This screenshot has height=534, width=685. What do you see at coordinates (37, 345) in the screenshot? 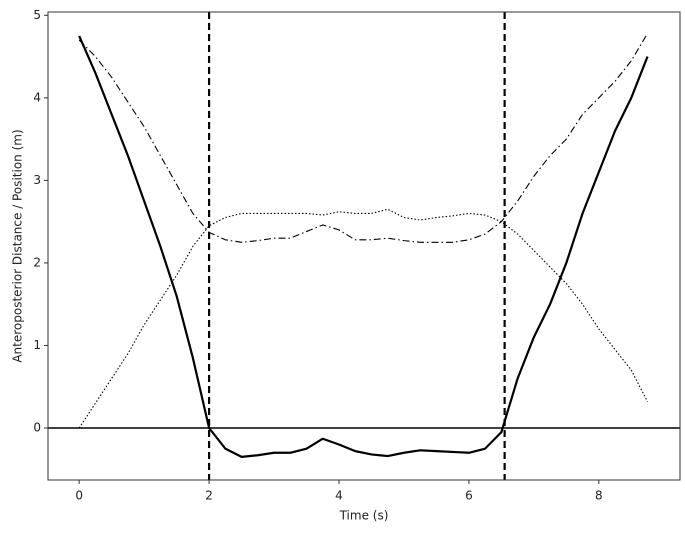
I see `y-tick-label: 1` at bounding box center [37, 345].